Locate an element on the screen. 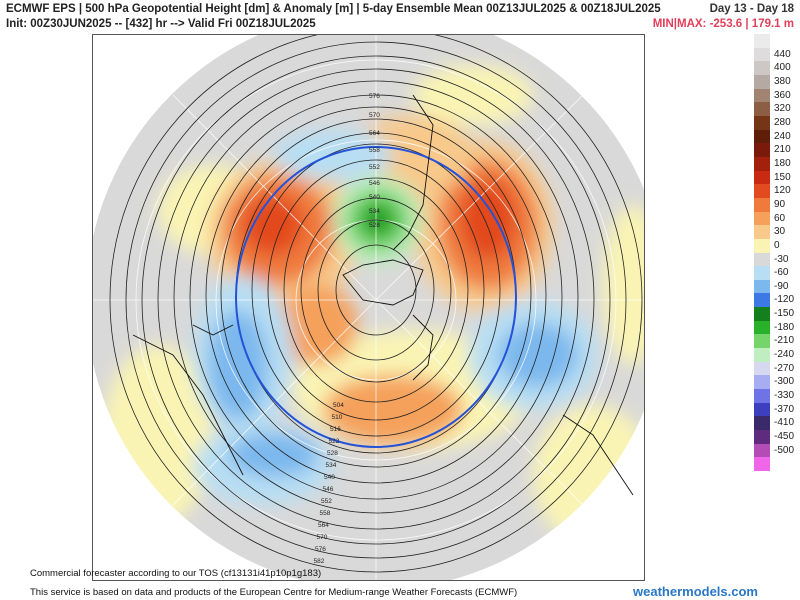 This screenshot has width=800, height=600. colorbar-row: 60 is located at coordinates (777, 218).